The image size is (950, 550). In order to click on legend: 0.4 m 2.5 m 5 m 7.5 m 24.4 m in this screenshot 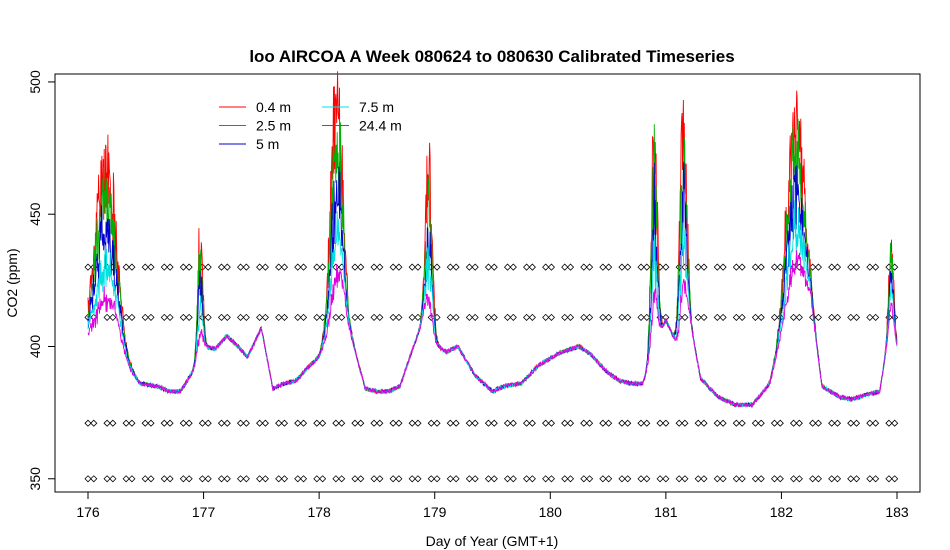, I will do `click(310, 125)`.